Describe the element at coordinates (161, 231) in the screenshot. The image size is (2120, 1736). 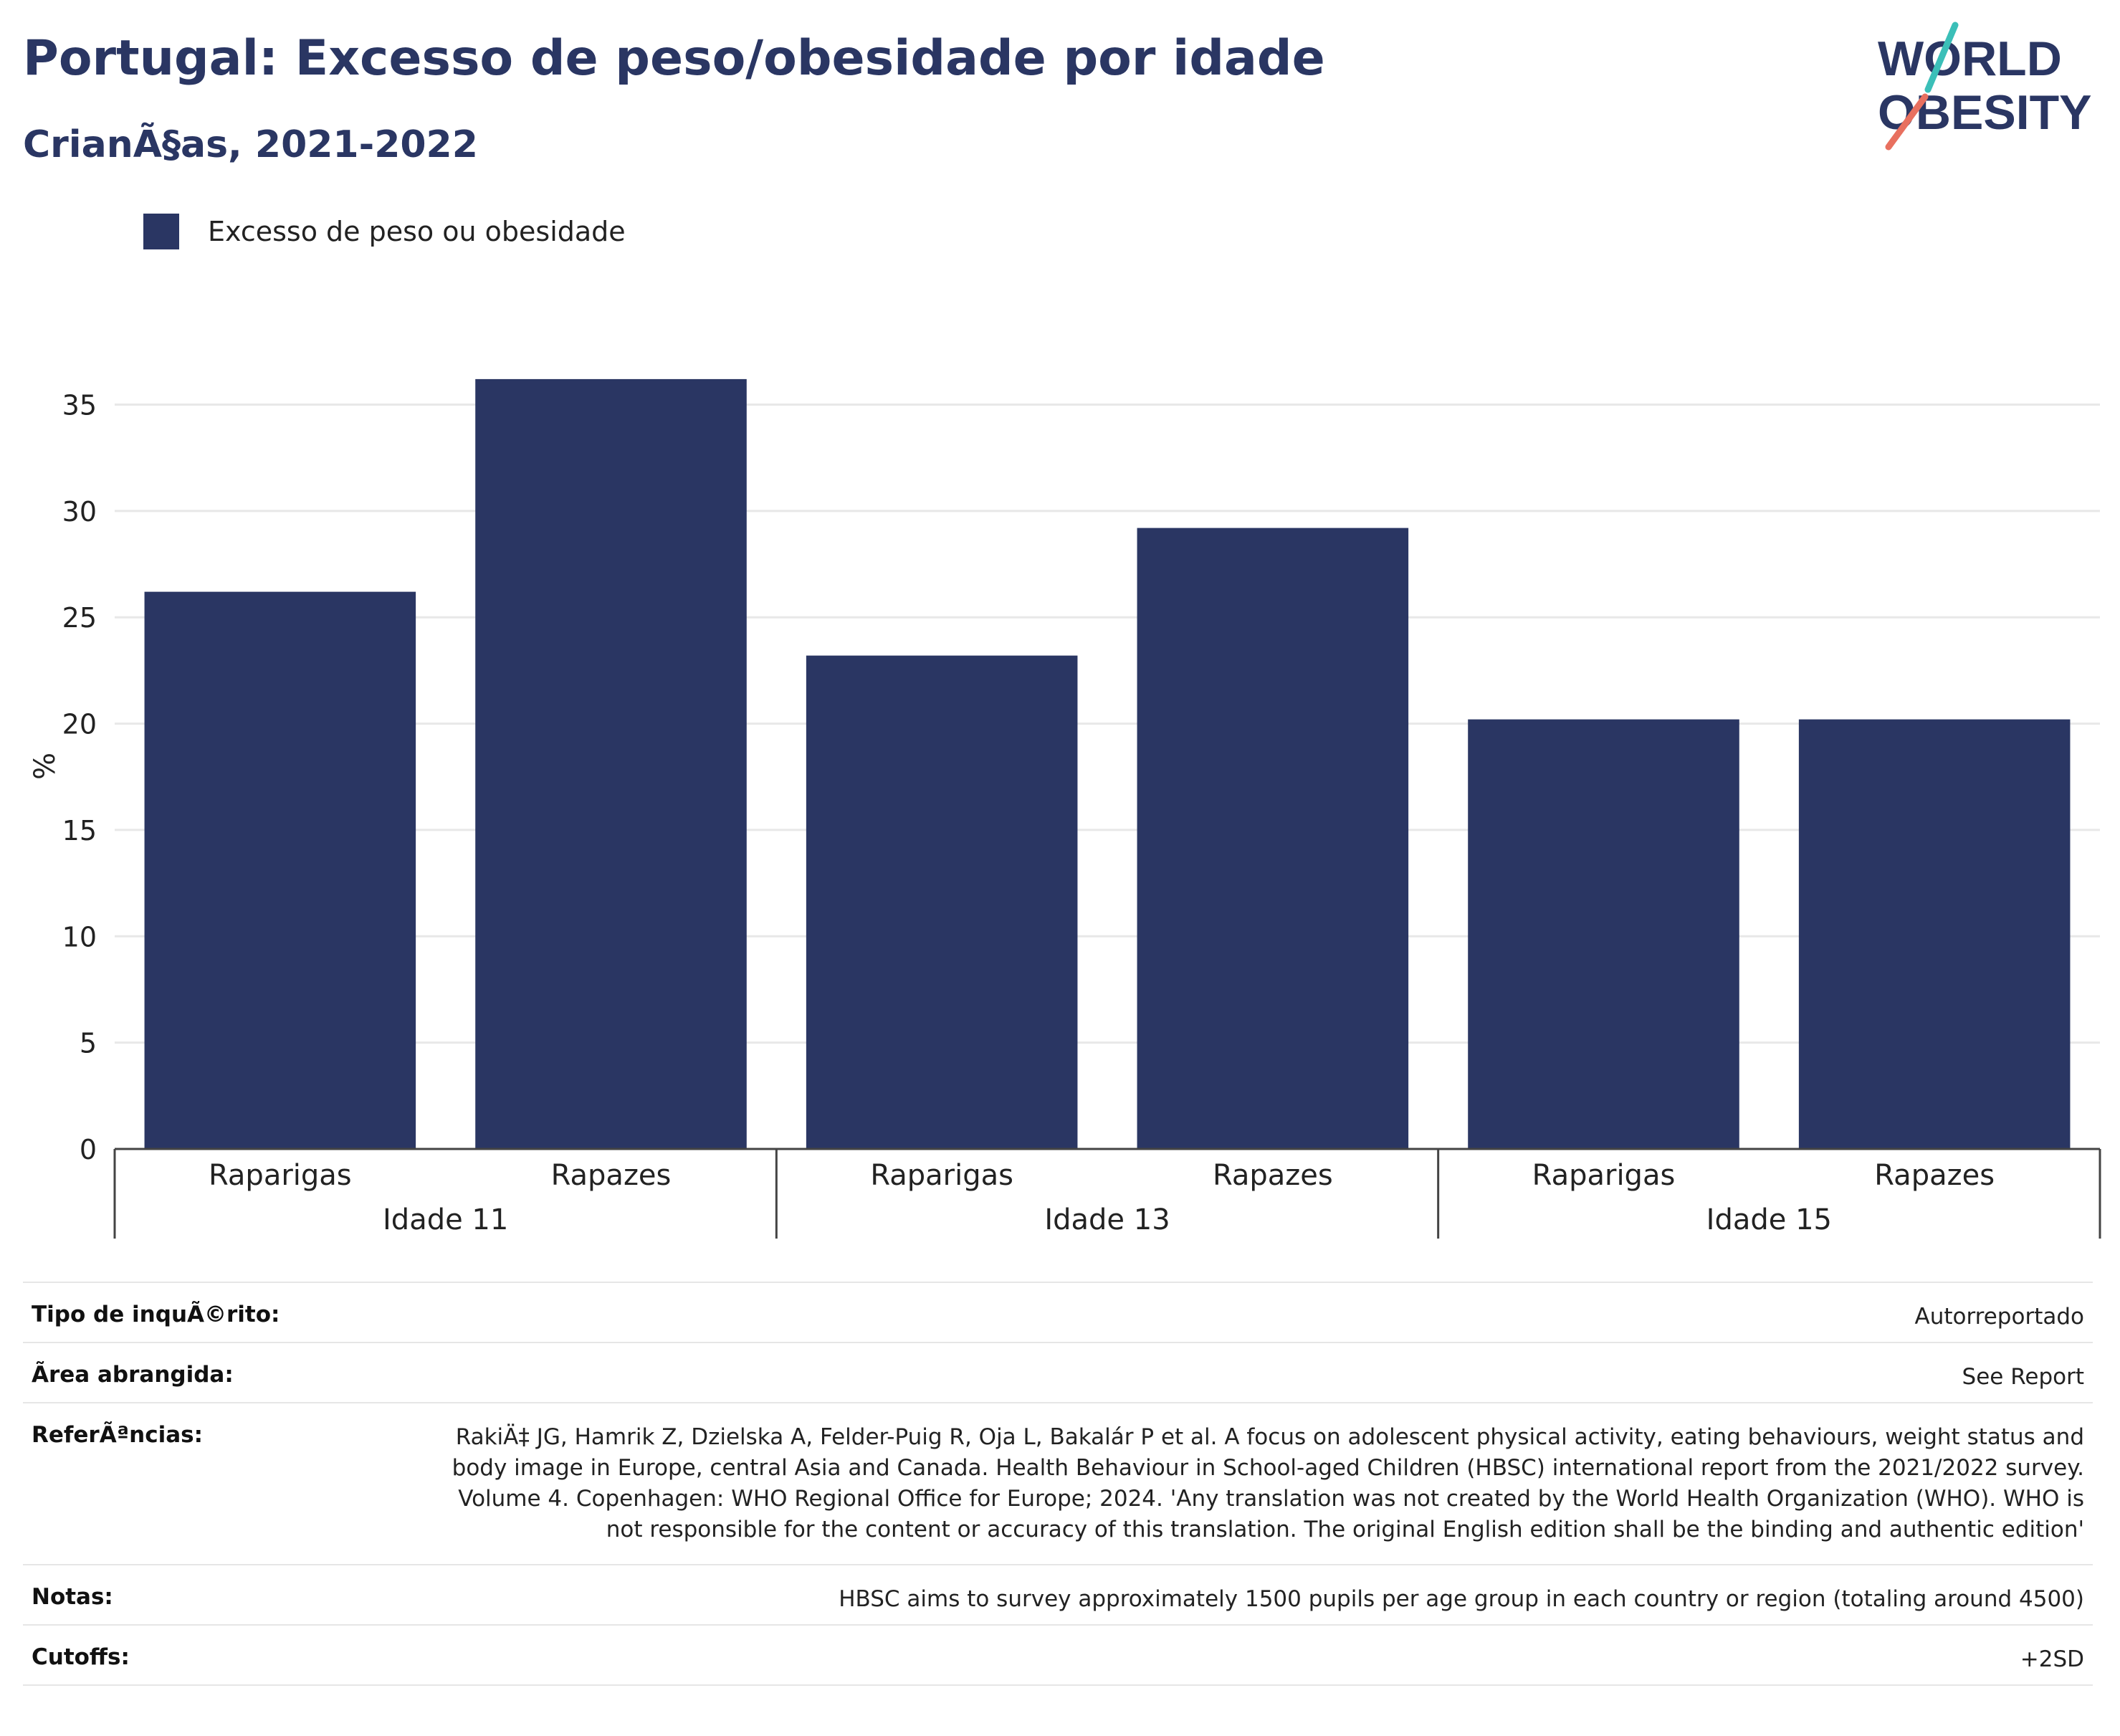
I see `legend-swatch` at that location.